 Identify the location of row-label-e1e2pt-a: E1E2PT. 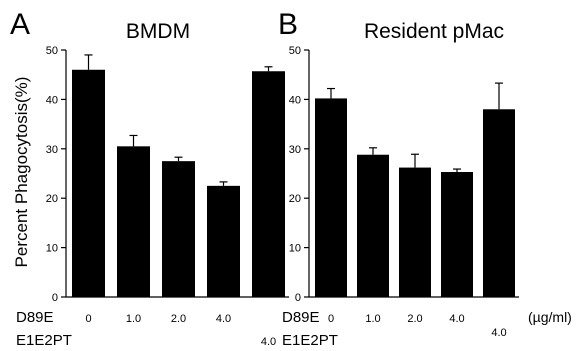
(44, 340).